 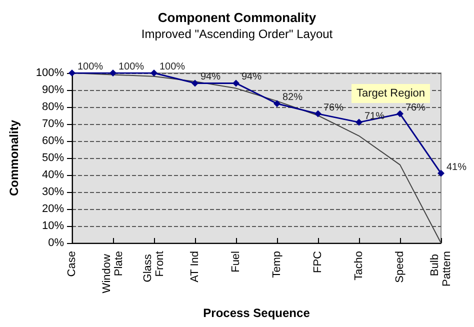 What do you see at coordinates (400, 267) in the screenshot?
I see `x-tick-label: Speed` at bounding box center [400, 267].